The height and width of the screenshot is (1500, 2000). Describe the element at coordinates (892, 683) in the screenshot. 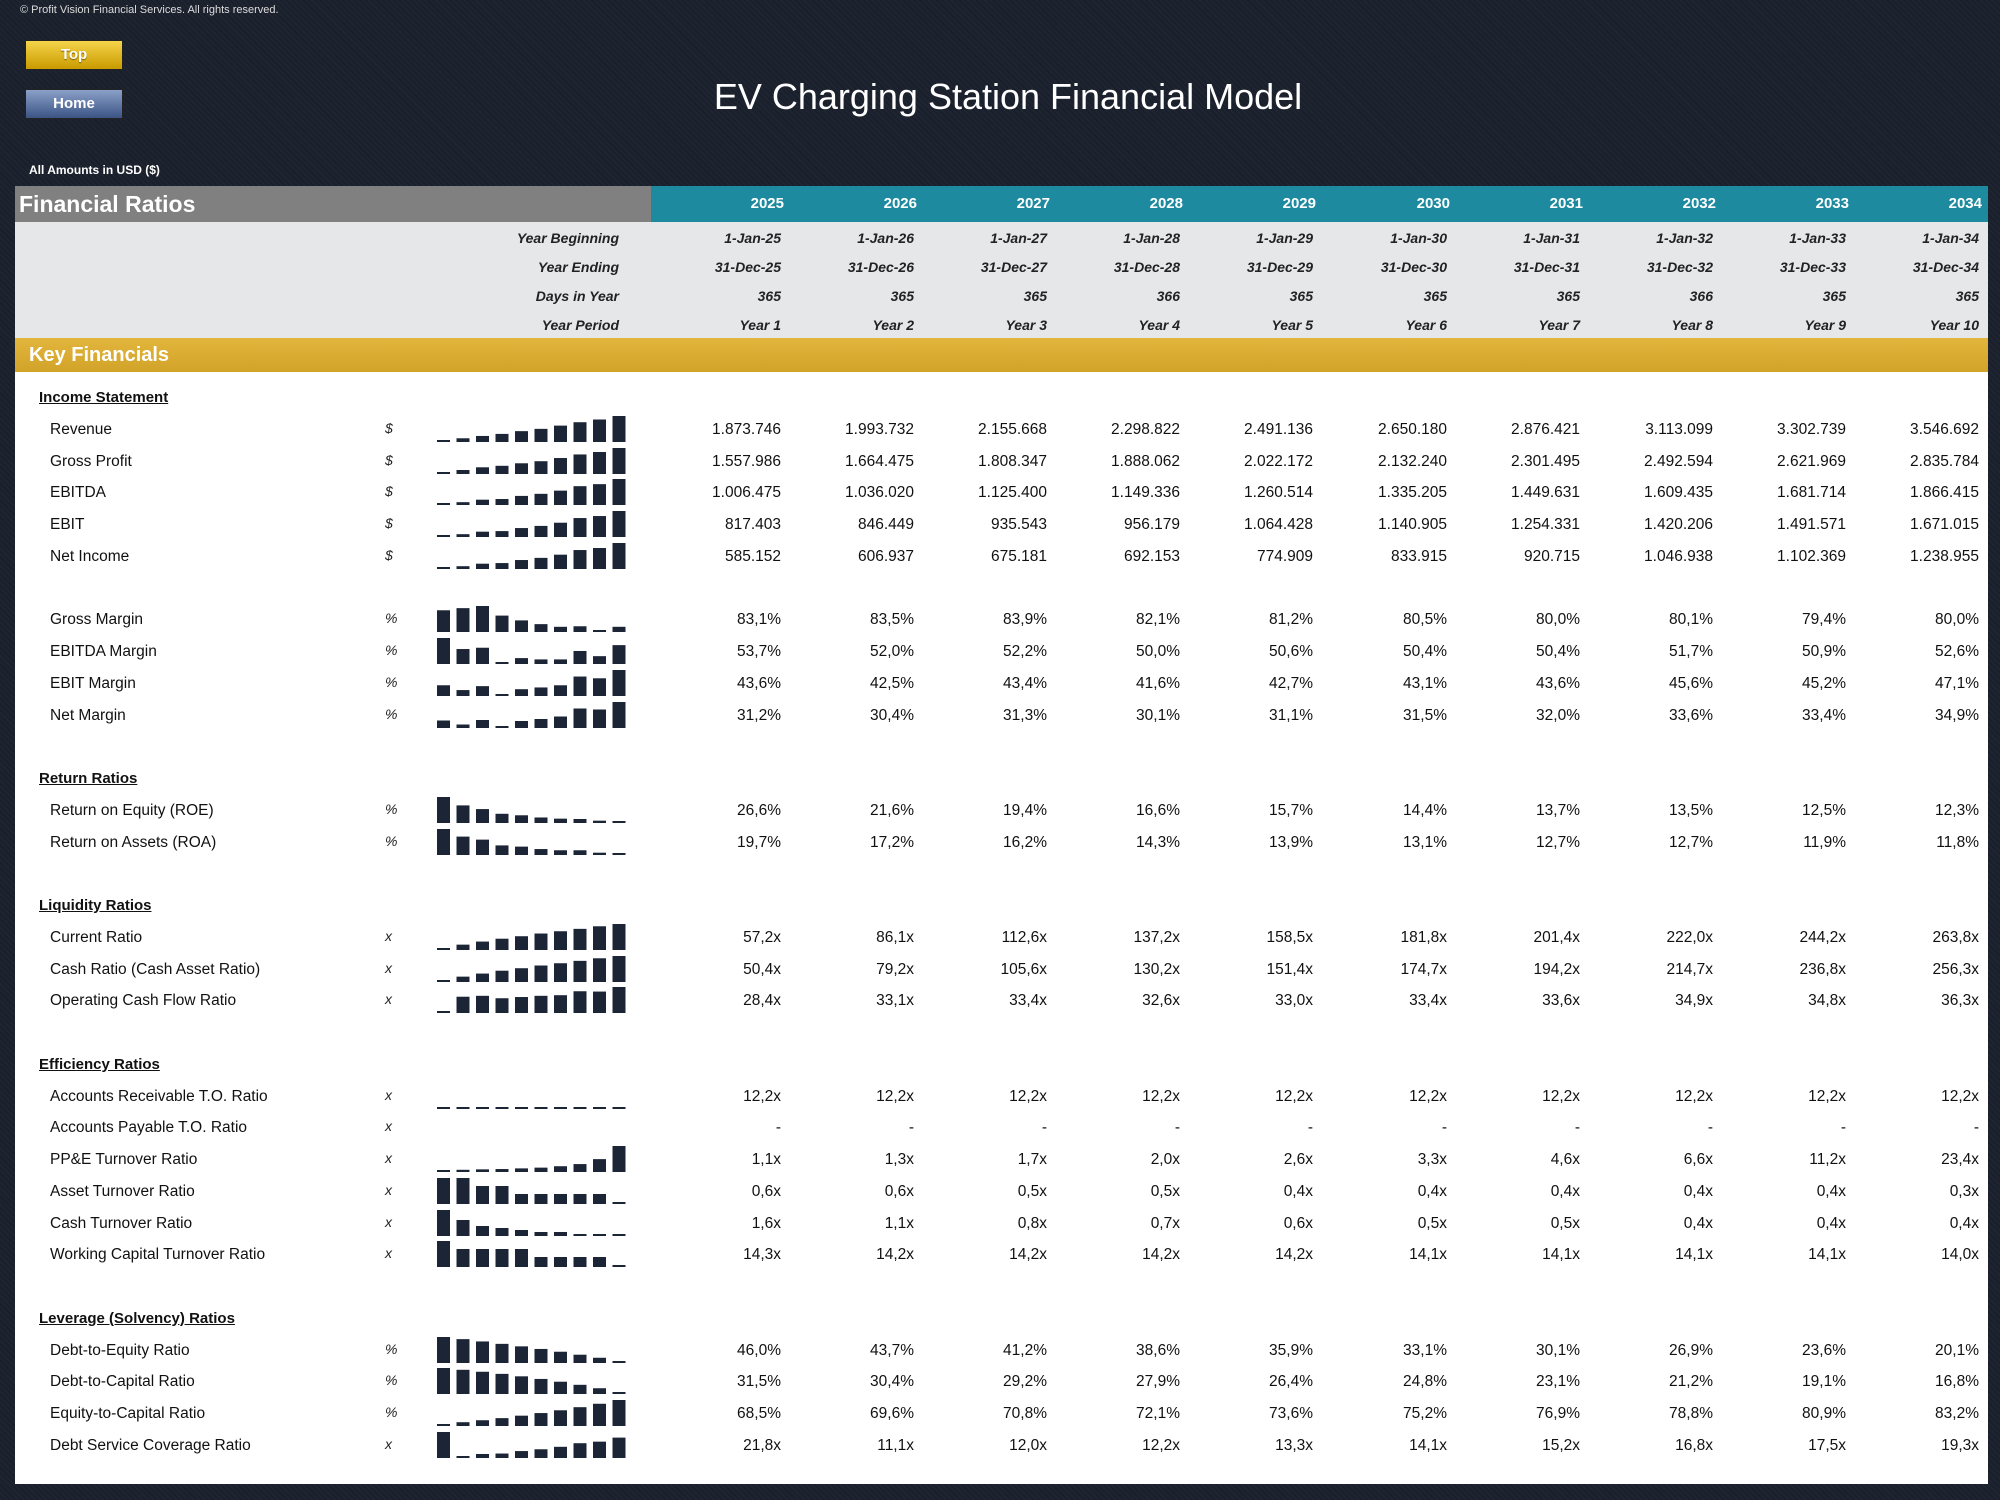

I see `value-cell: 42,5%` at that location.